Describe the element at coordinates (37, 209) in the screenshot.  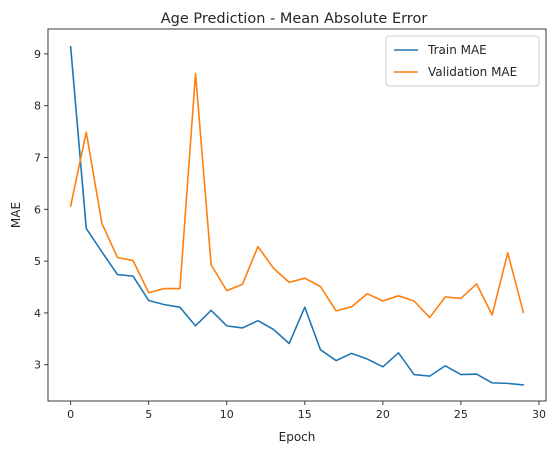
I see `y-tick-label: 6` at that location.